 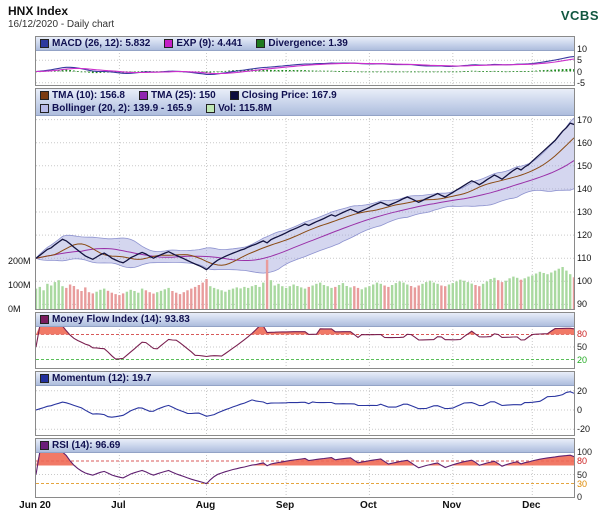 I want to click on momentum-swatch-icon, so click(x=44, y=378).